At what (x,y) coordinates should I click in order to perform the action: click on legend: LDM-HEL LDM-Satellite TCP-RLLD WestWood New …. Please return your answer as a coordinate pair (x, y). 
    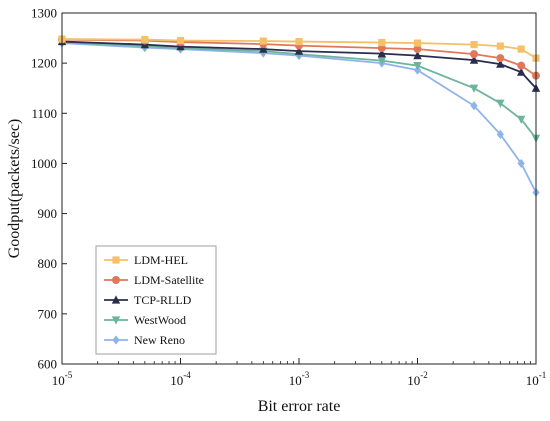
    Looking at the image, I should click on (156, 300).